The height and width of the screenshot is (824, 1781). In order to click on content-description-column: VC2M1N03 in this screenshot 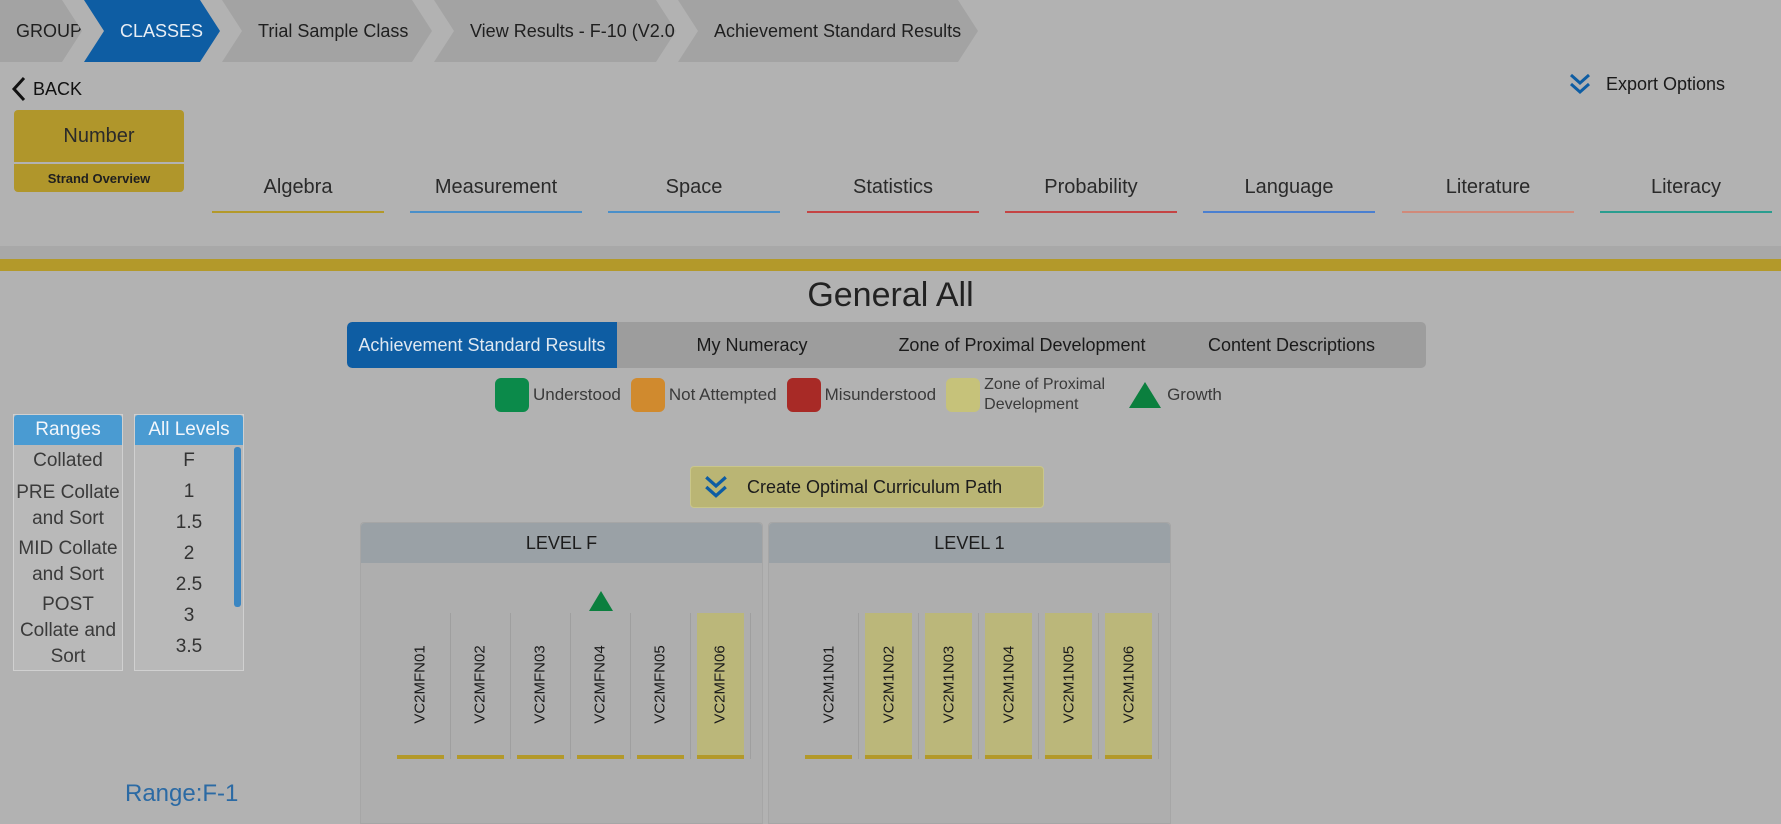, I will do `click(949, 686)`.